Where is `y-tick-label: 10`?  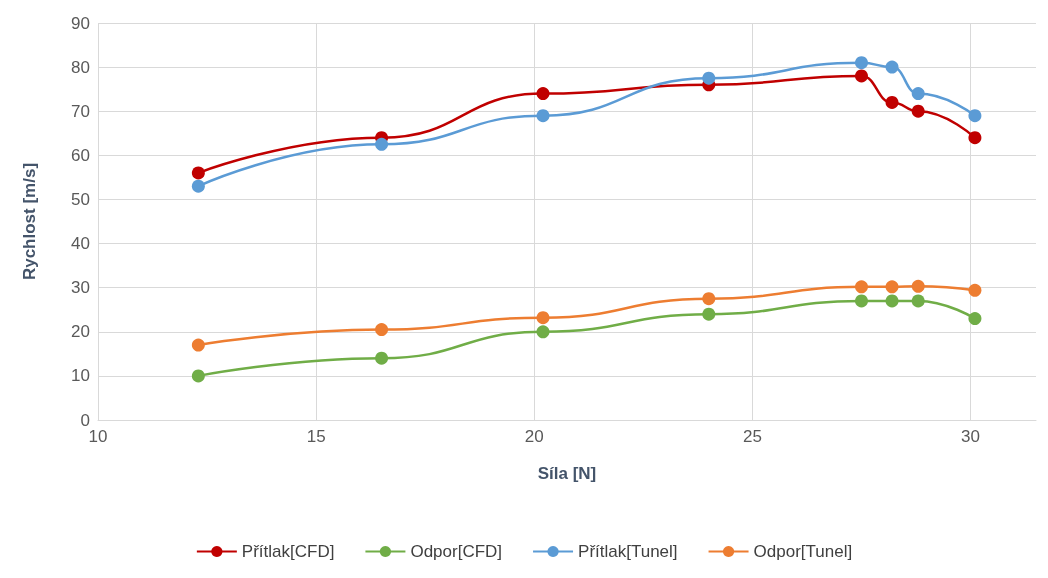
y-tick-label: 10 is located at coordinates (80, 376).